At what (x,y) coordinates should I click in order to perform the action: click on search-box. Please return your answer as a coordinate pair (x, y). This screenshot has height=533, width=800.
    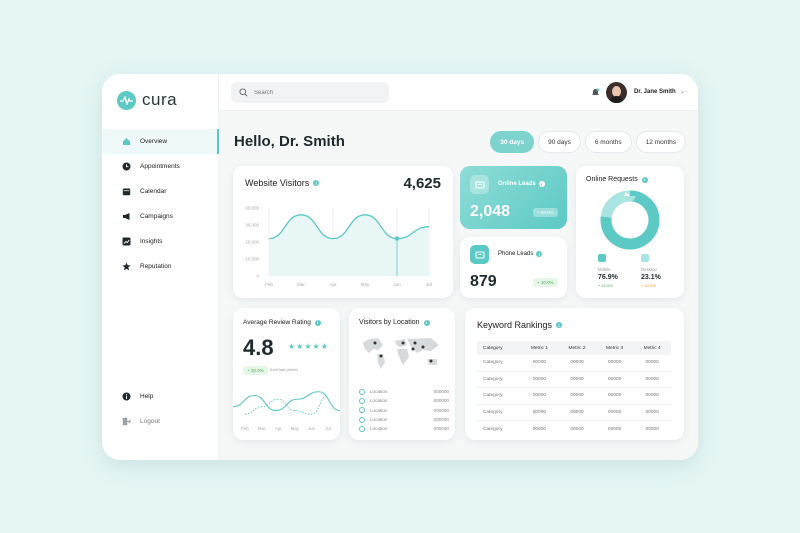
    Looking at the image, I should click on (310, 92).